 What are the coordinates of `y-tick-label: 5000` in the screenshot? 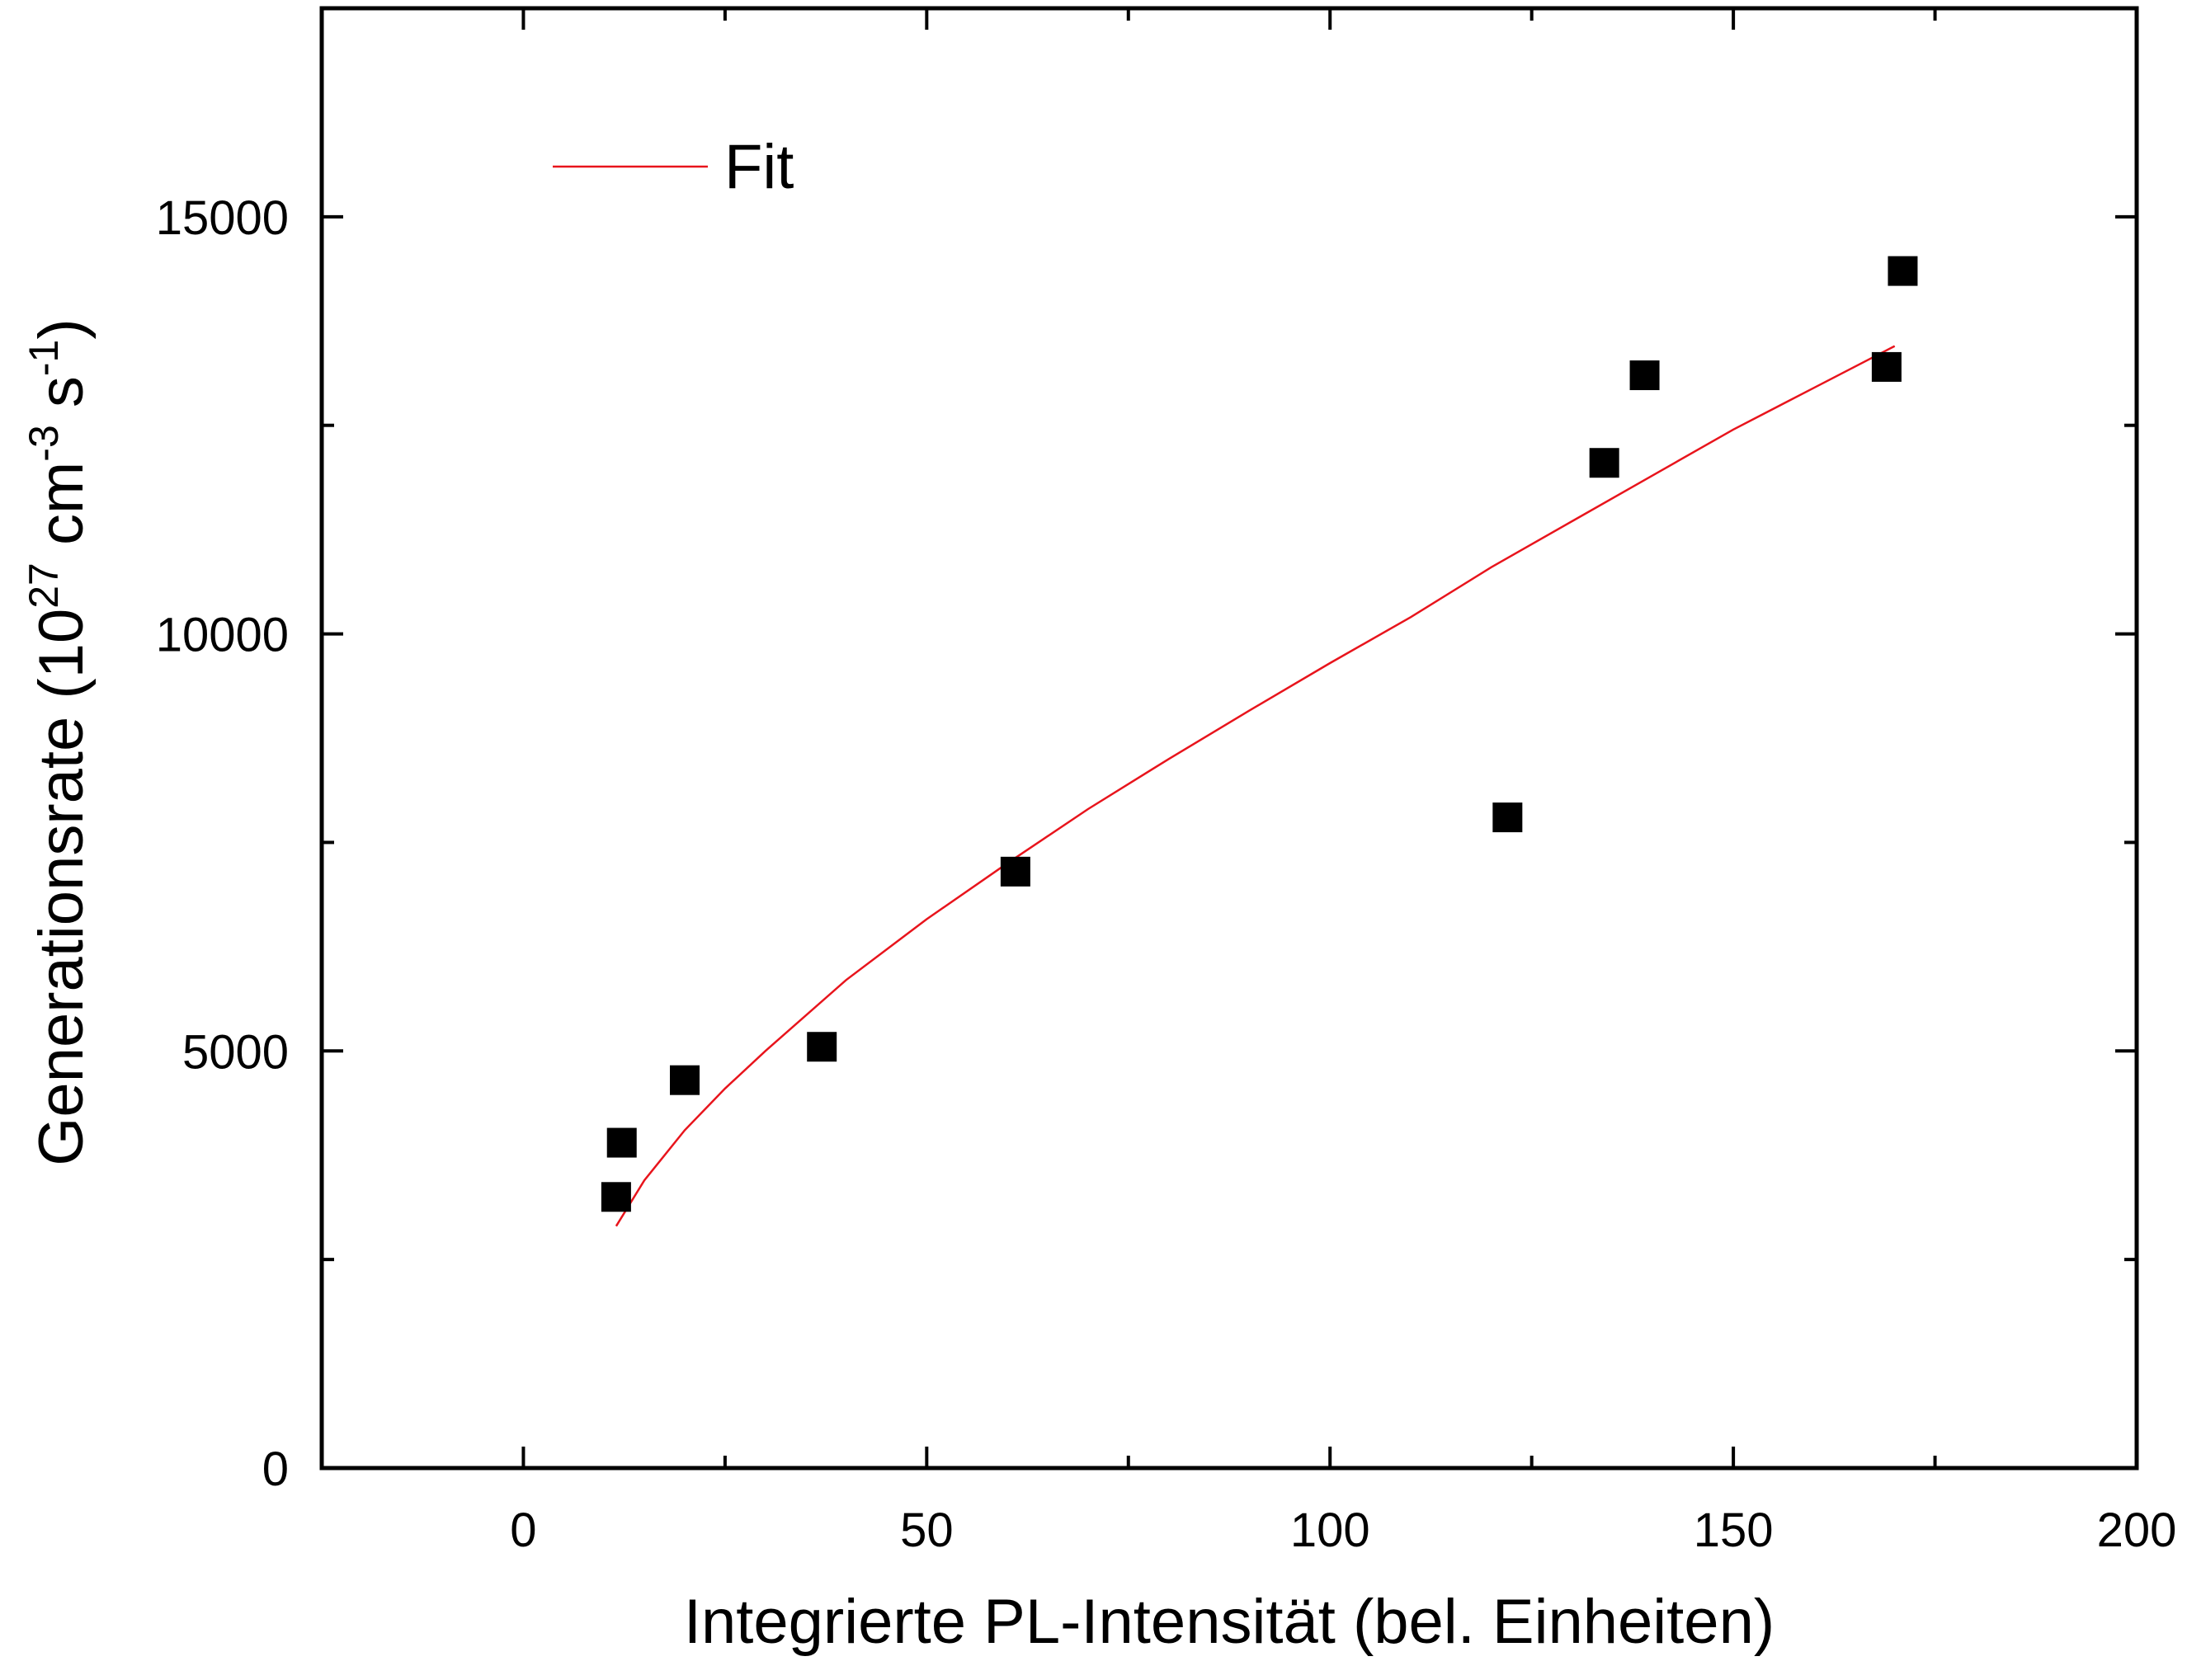 It's located at (235, 1052).